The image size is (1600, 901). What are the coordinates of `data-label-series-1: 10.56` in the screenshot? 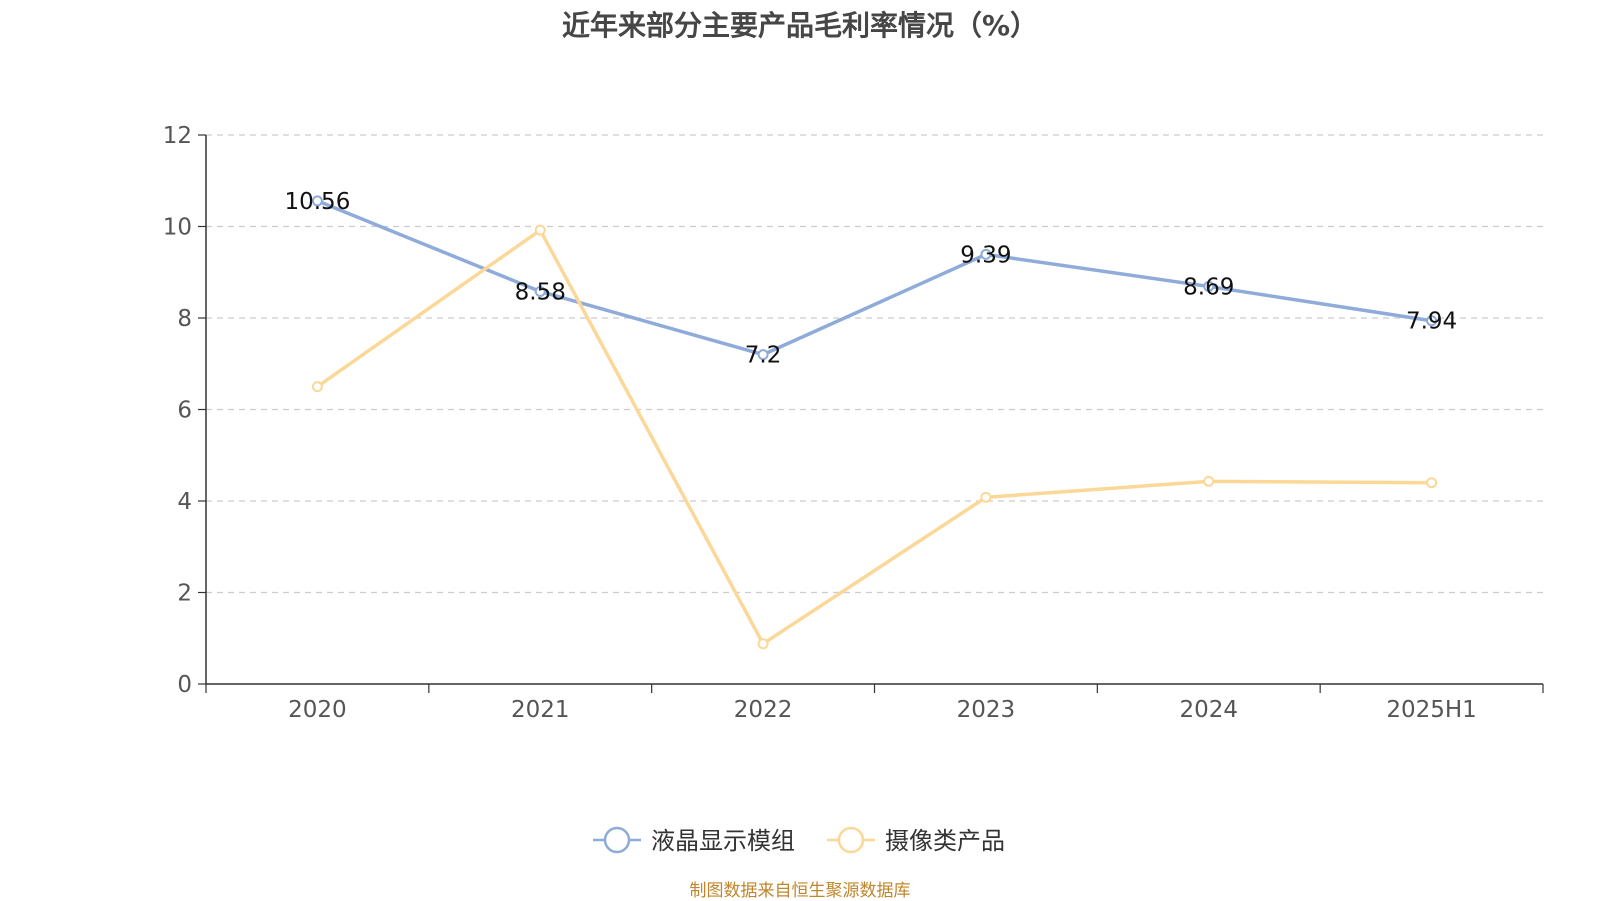 It's located at (317, 202).